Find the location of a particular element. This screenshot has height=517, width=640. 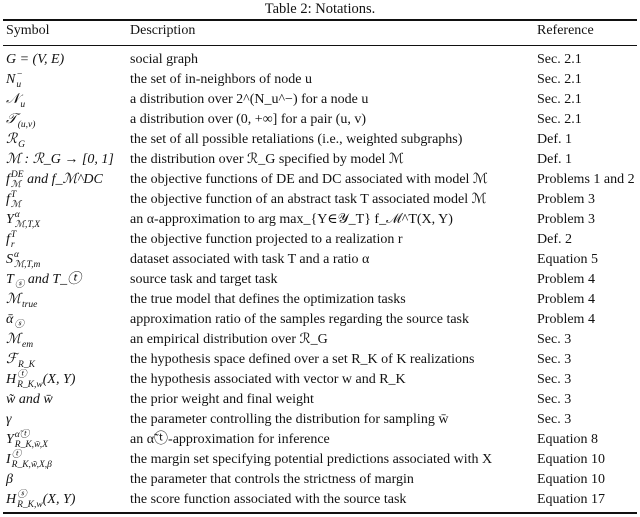

symbol-main: I is located at coordinates (8, 460).